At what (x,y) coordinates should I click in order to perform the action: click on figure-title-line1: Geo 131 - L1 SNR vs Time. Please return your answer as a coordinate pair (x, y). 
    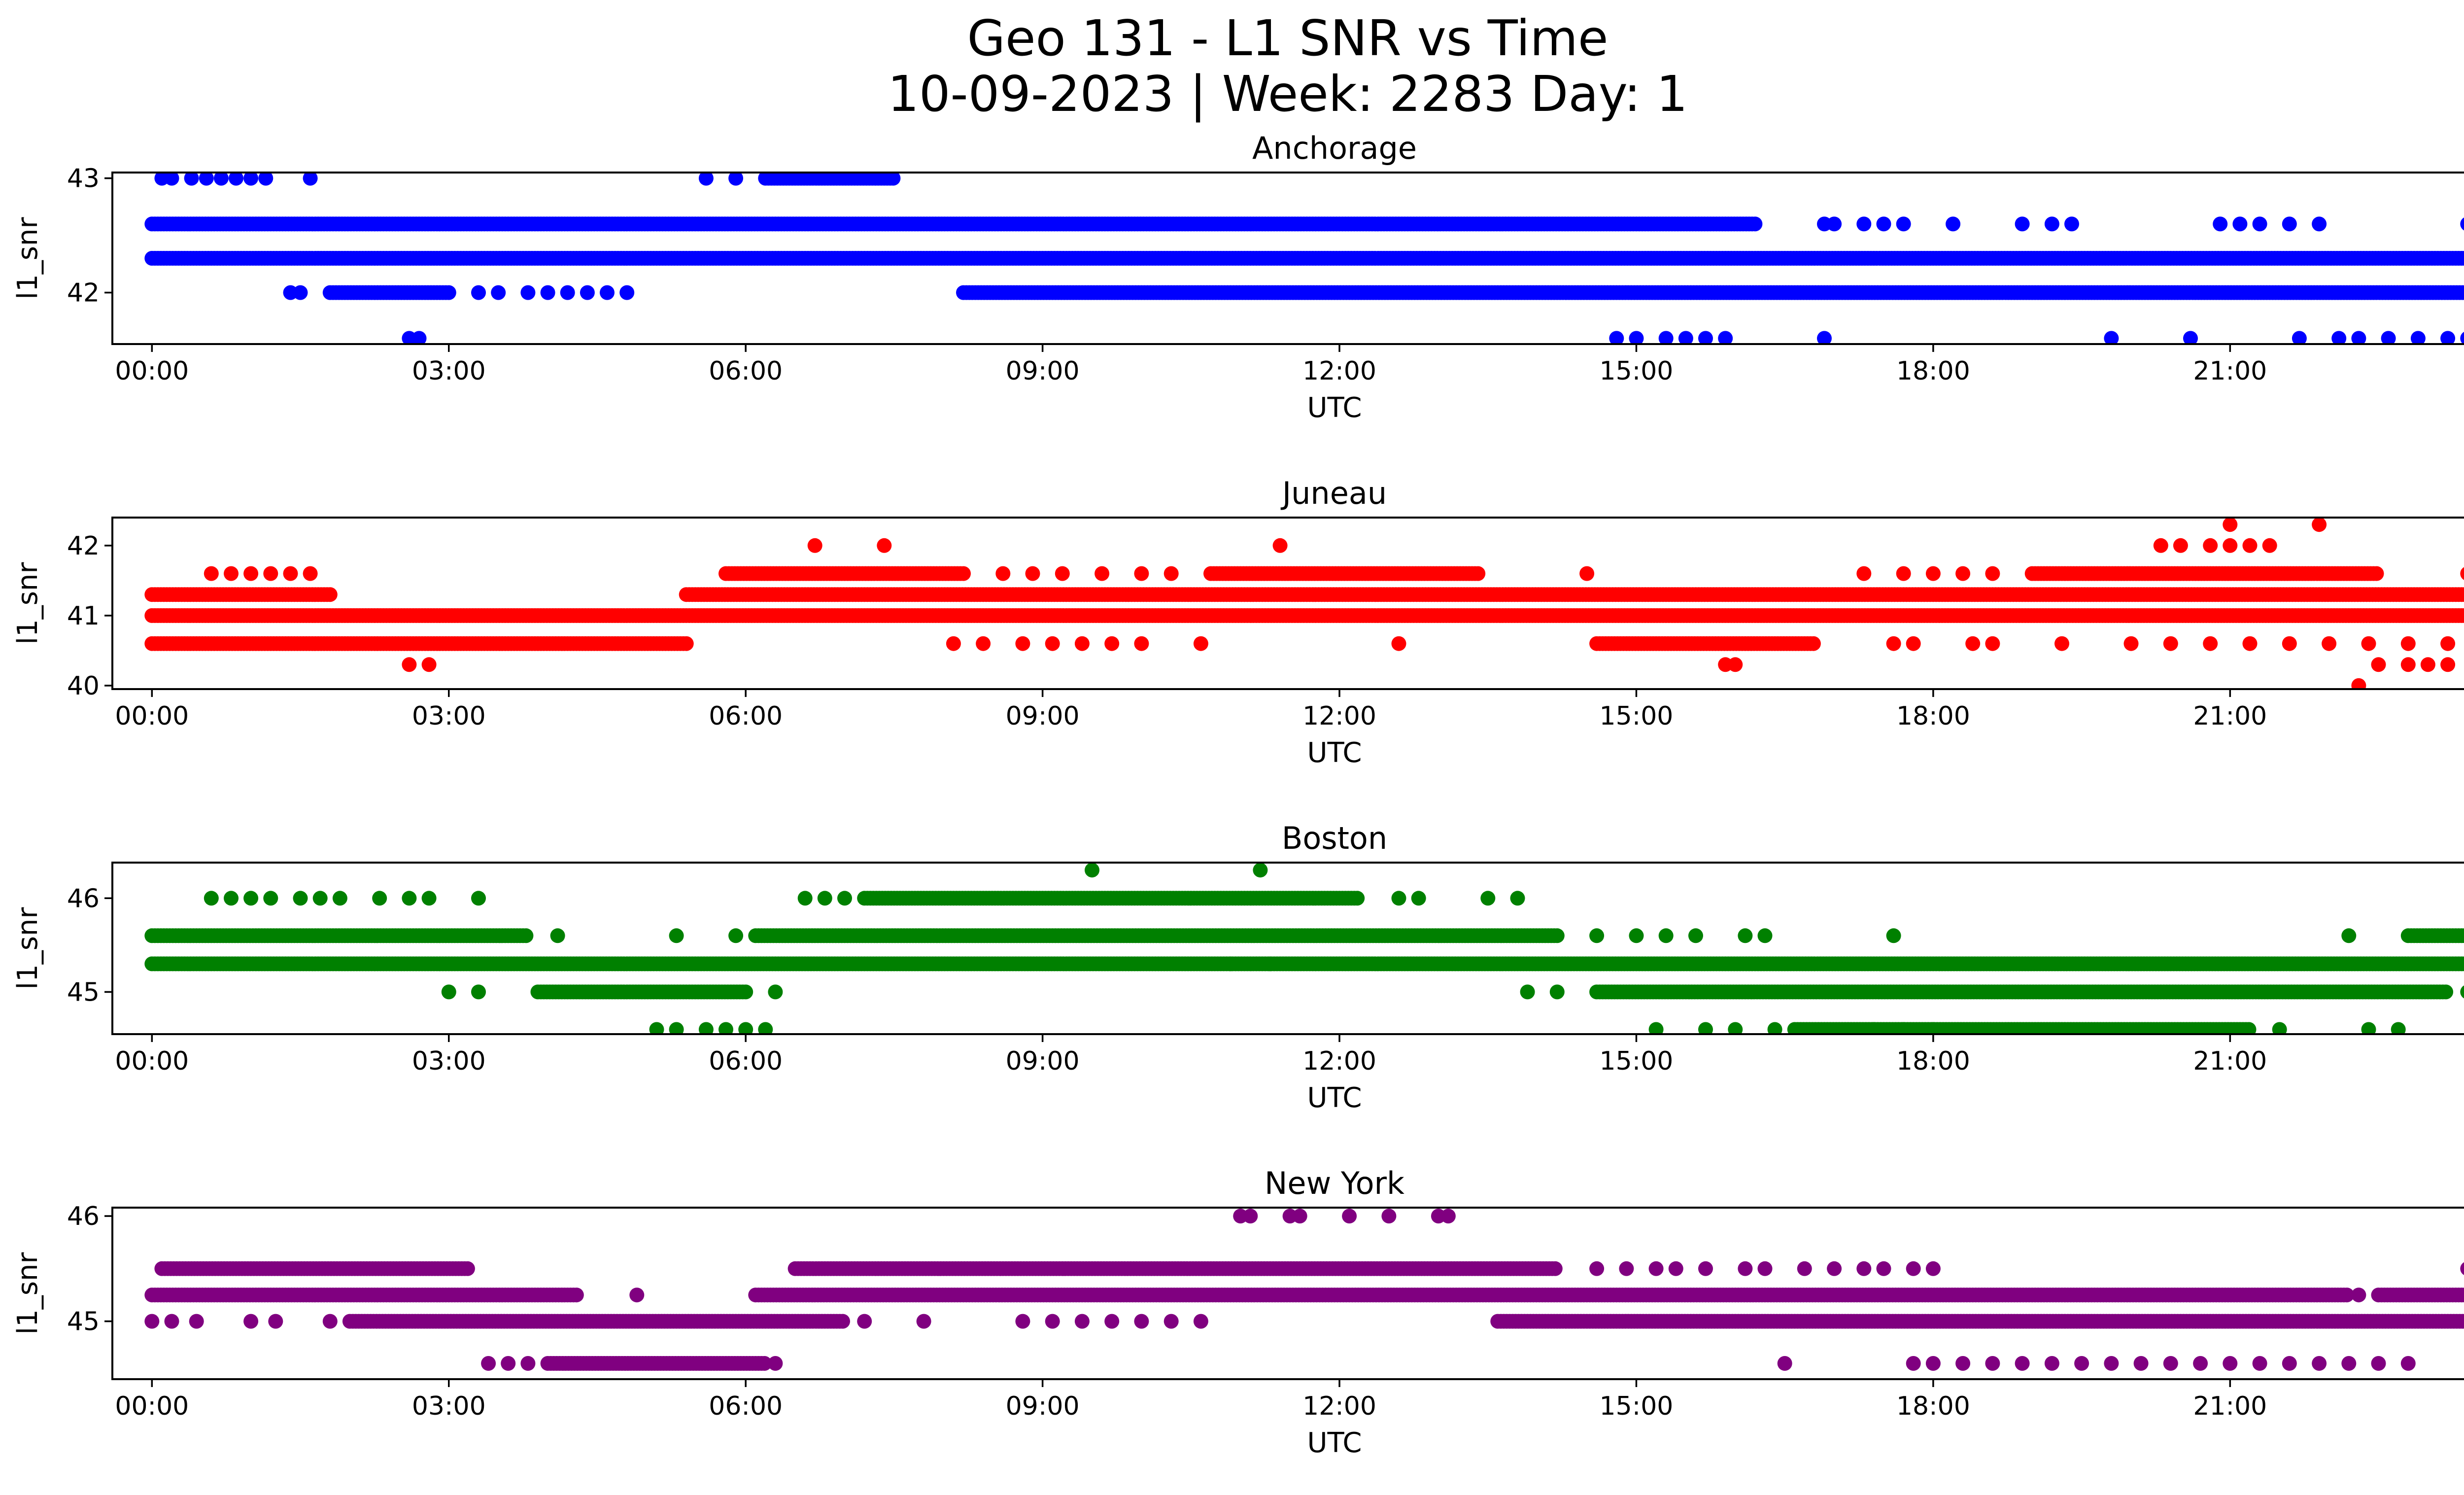
    Looking at the image, I should click on (1287, 38).